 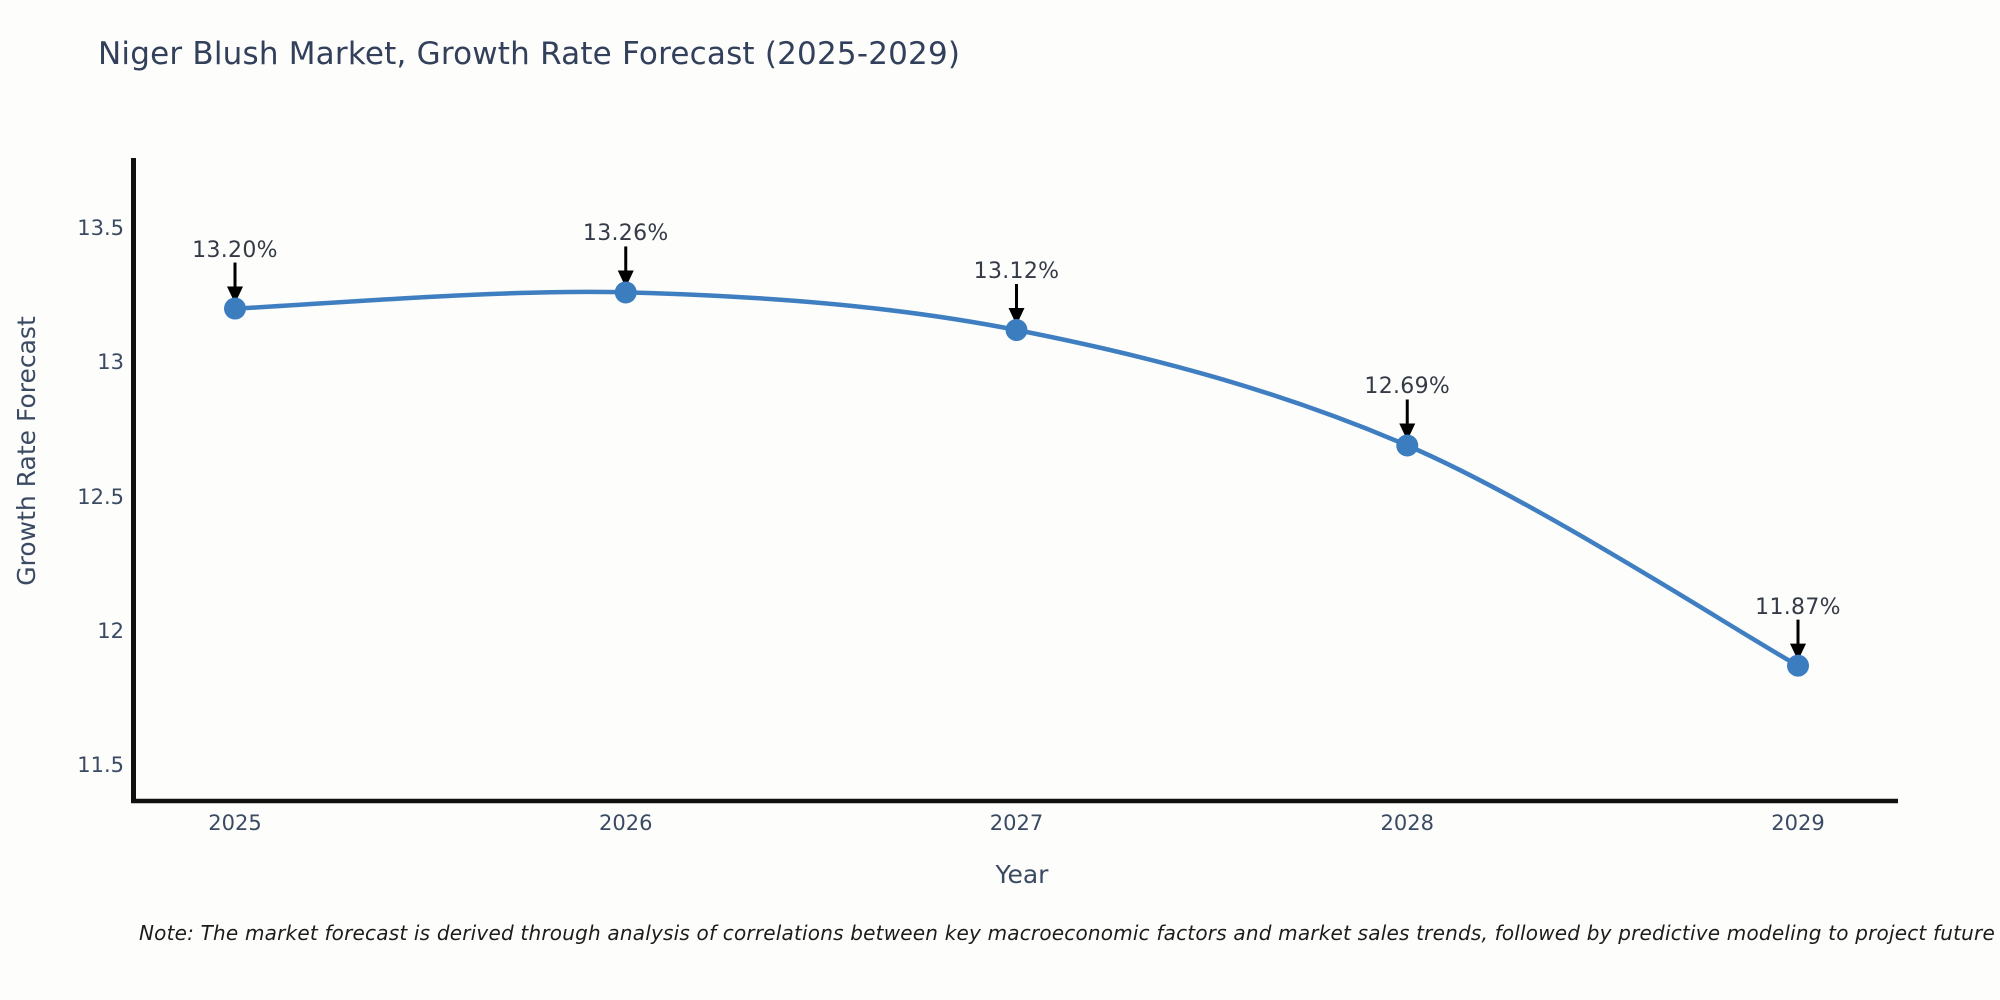 I want to click on data-point-label: 13.26%, so click(x=625, y=234).